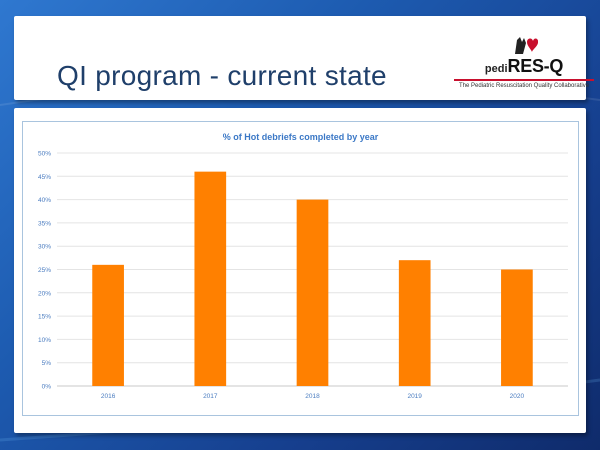 This screenshot has width=600, height=450. Describe the element at coordinates (210, 396) in the screenshot. I see `x-tick-label: 2017` at that location.